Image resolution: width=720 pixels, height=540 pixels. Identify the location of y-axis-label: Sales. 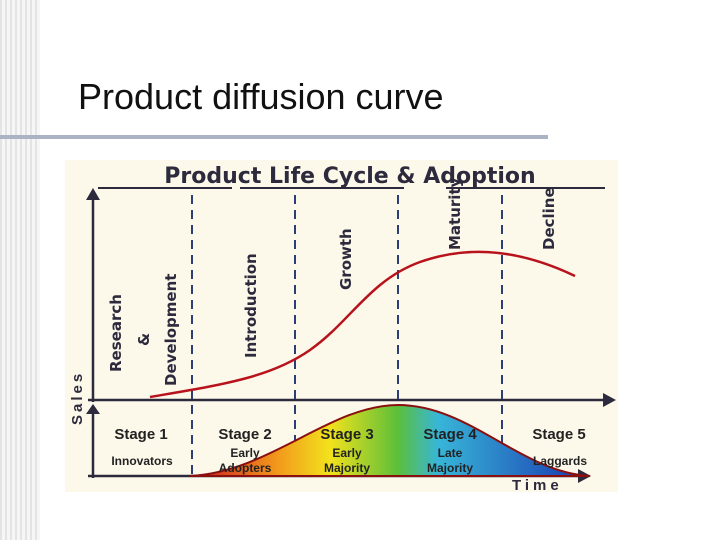
(77, 398).